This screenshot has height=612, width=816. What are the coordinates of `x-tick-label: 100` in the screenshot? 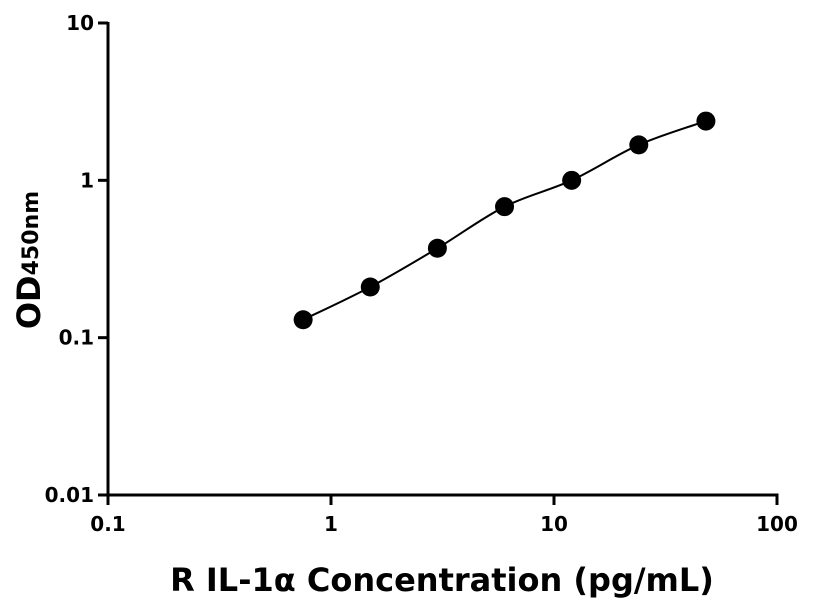 It's located at (777, 524).